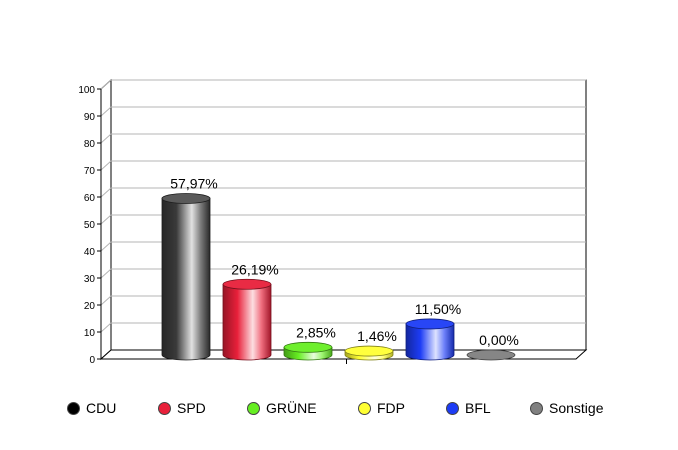 Image resolution: width=678 pixels, height=450 pixels. I want to click on bar-grüne, so click(308, 351).